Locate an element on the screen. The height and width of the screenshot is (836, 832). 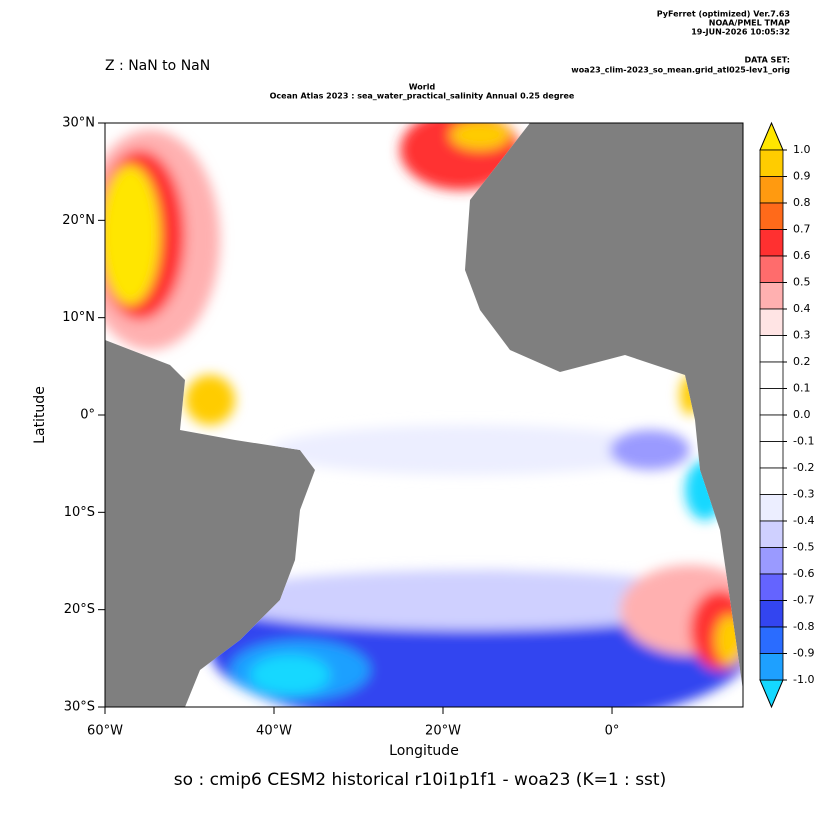
y-tick-label: 30°N is located at coordinates (78, 123).